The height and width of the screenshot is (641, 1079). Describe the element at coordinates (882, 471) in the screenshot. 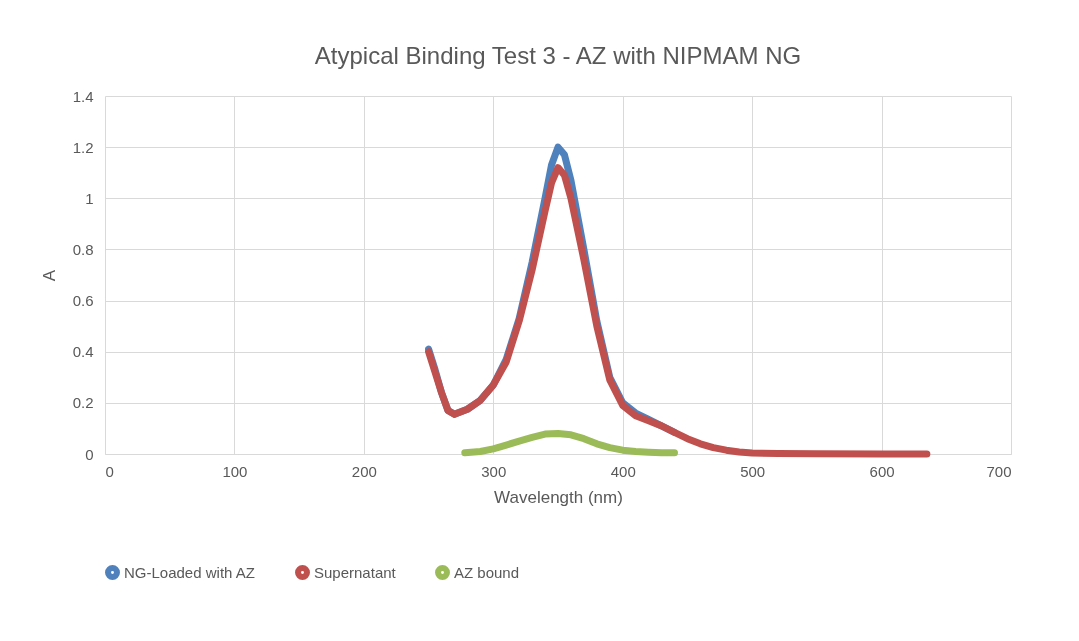

I see `x-tick-label: 600` at that location.